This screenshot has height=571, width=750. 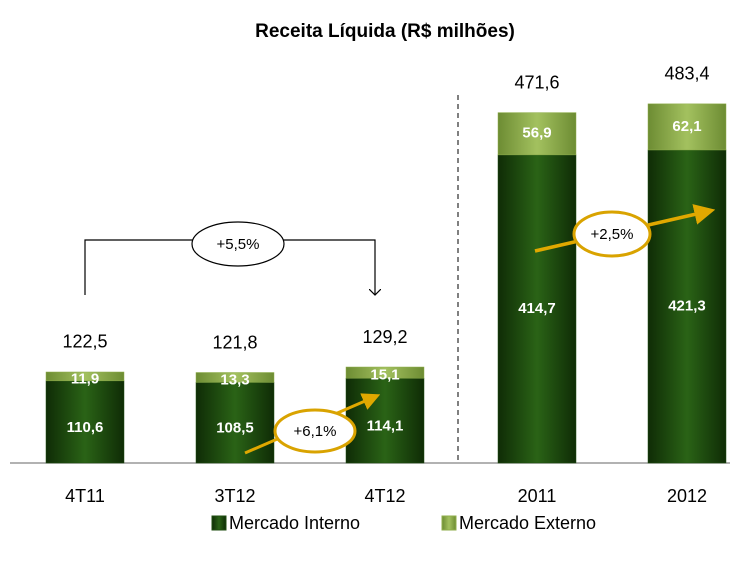 I want to click on annotation: +6,1%, so click(x=315, y=431).